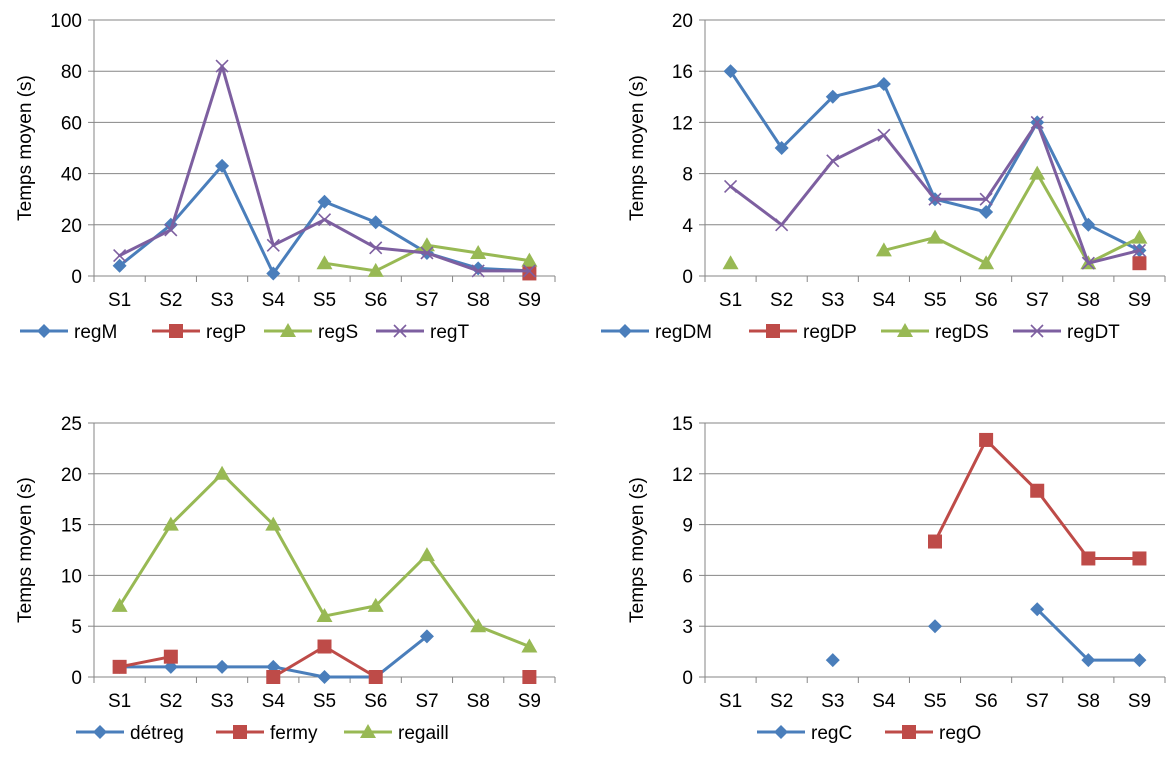  Describe the element at coordinates (687, 277) in the screenshot. I see `y-tick-label: 0` at that location.